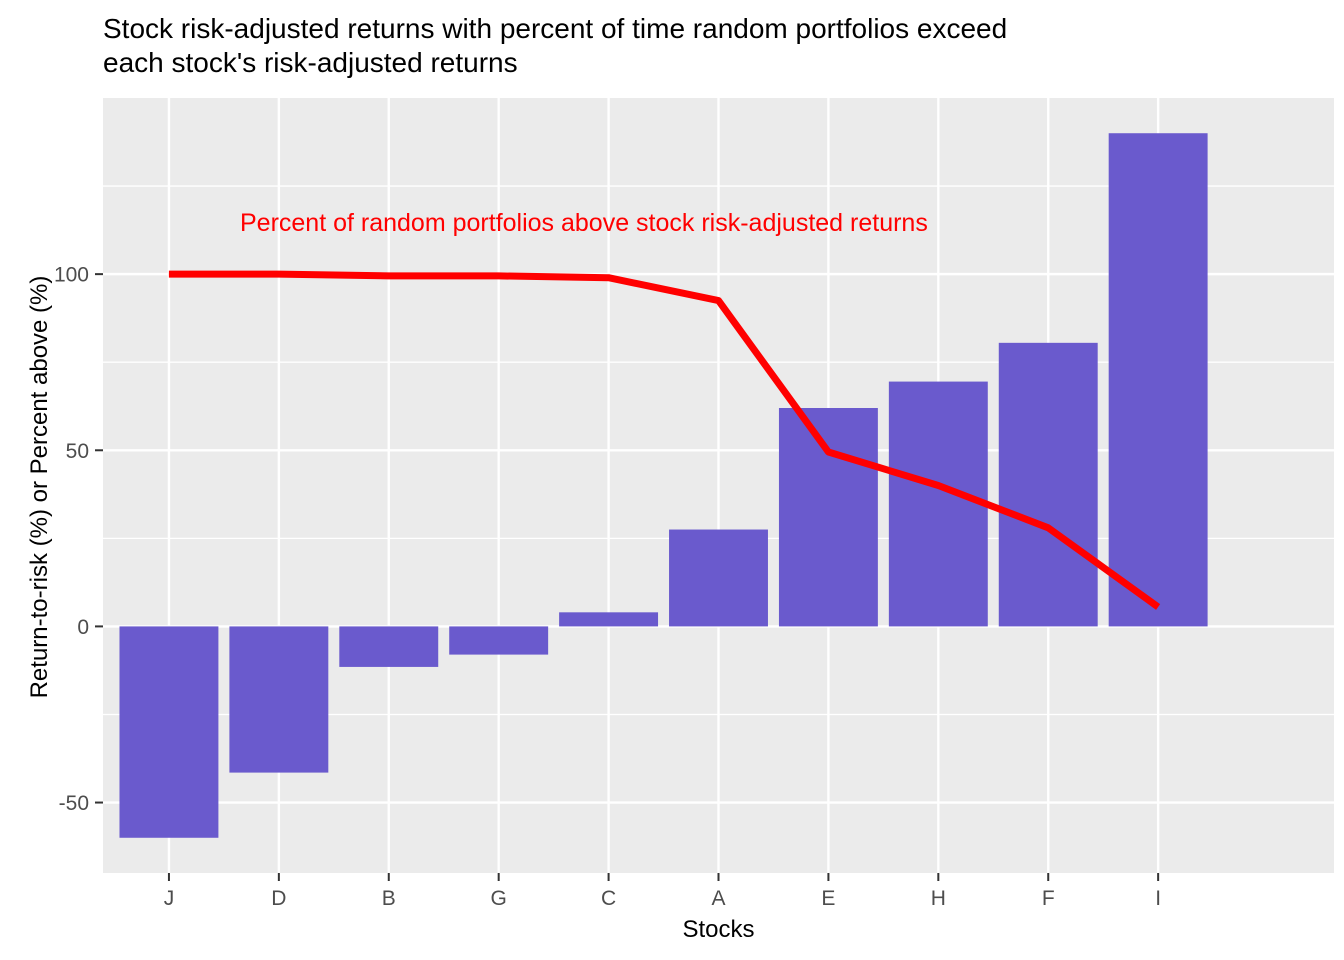 The width and height of the screenshot is (1344, 960). I want to click on bar-H, so click(938, 504).